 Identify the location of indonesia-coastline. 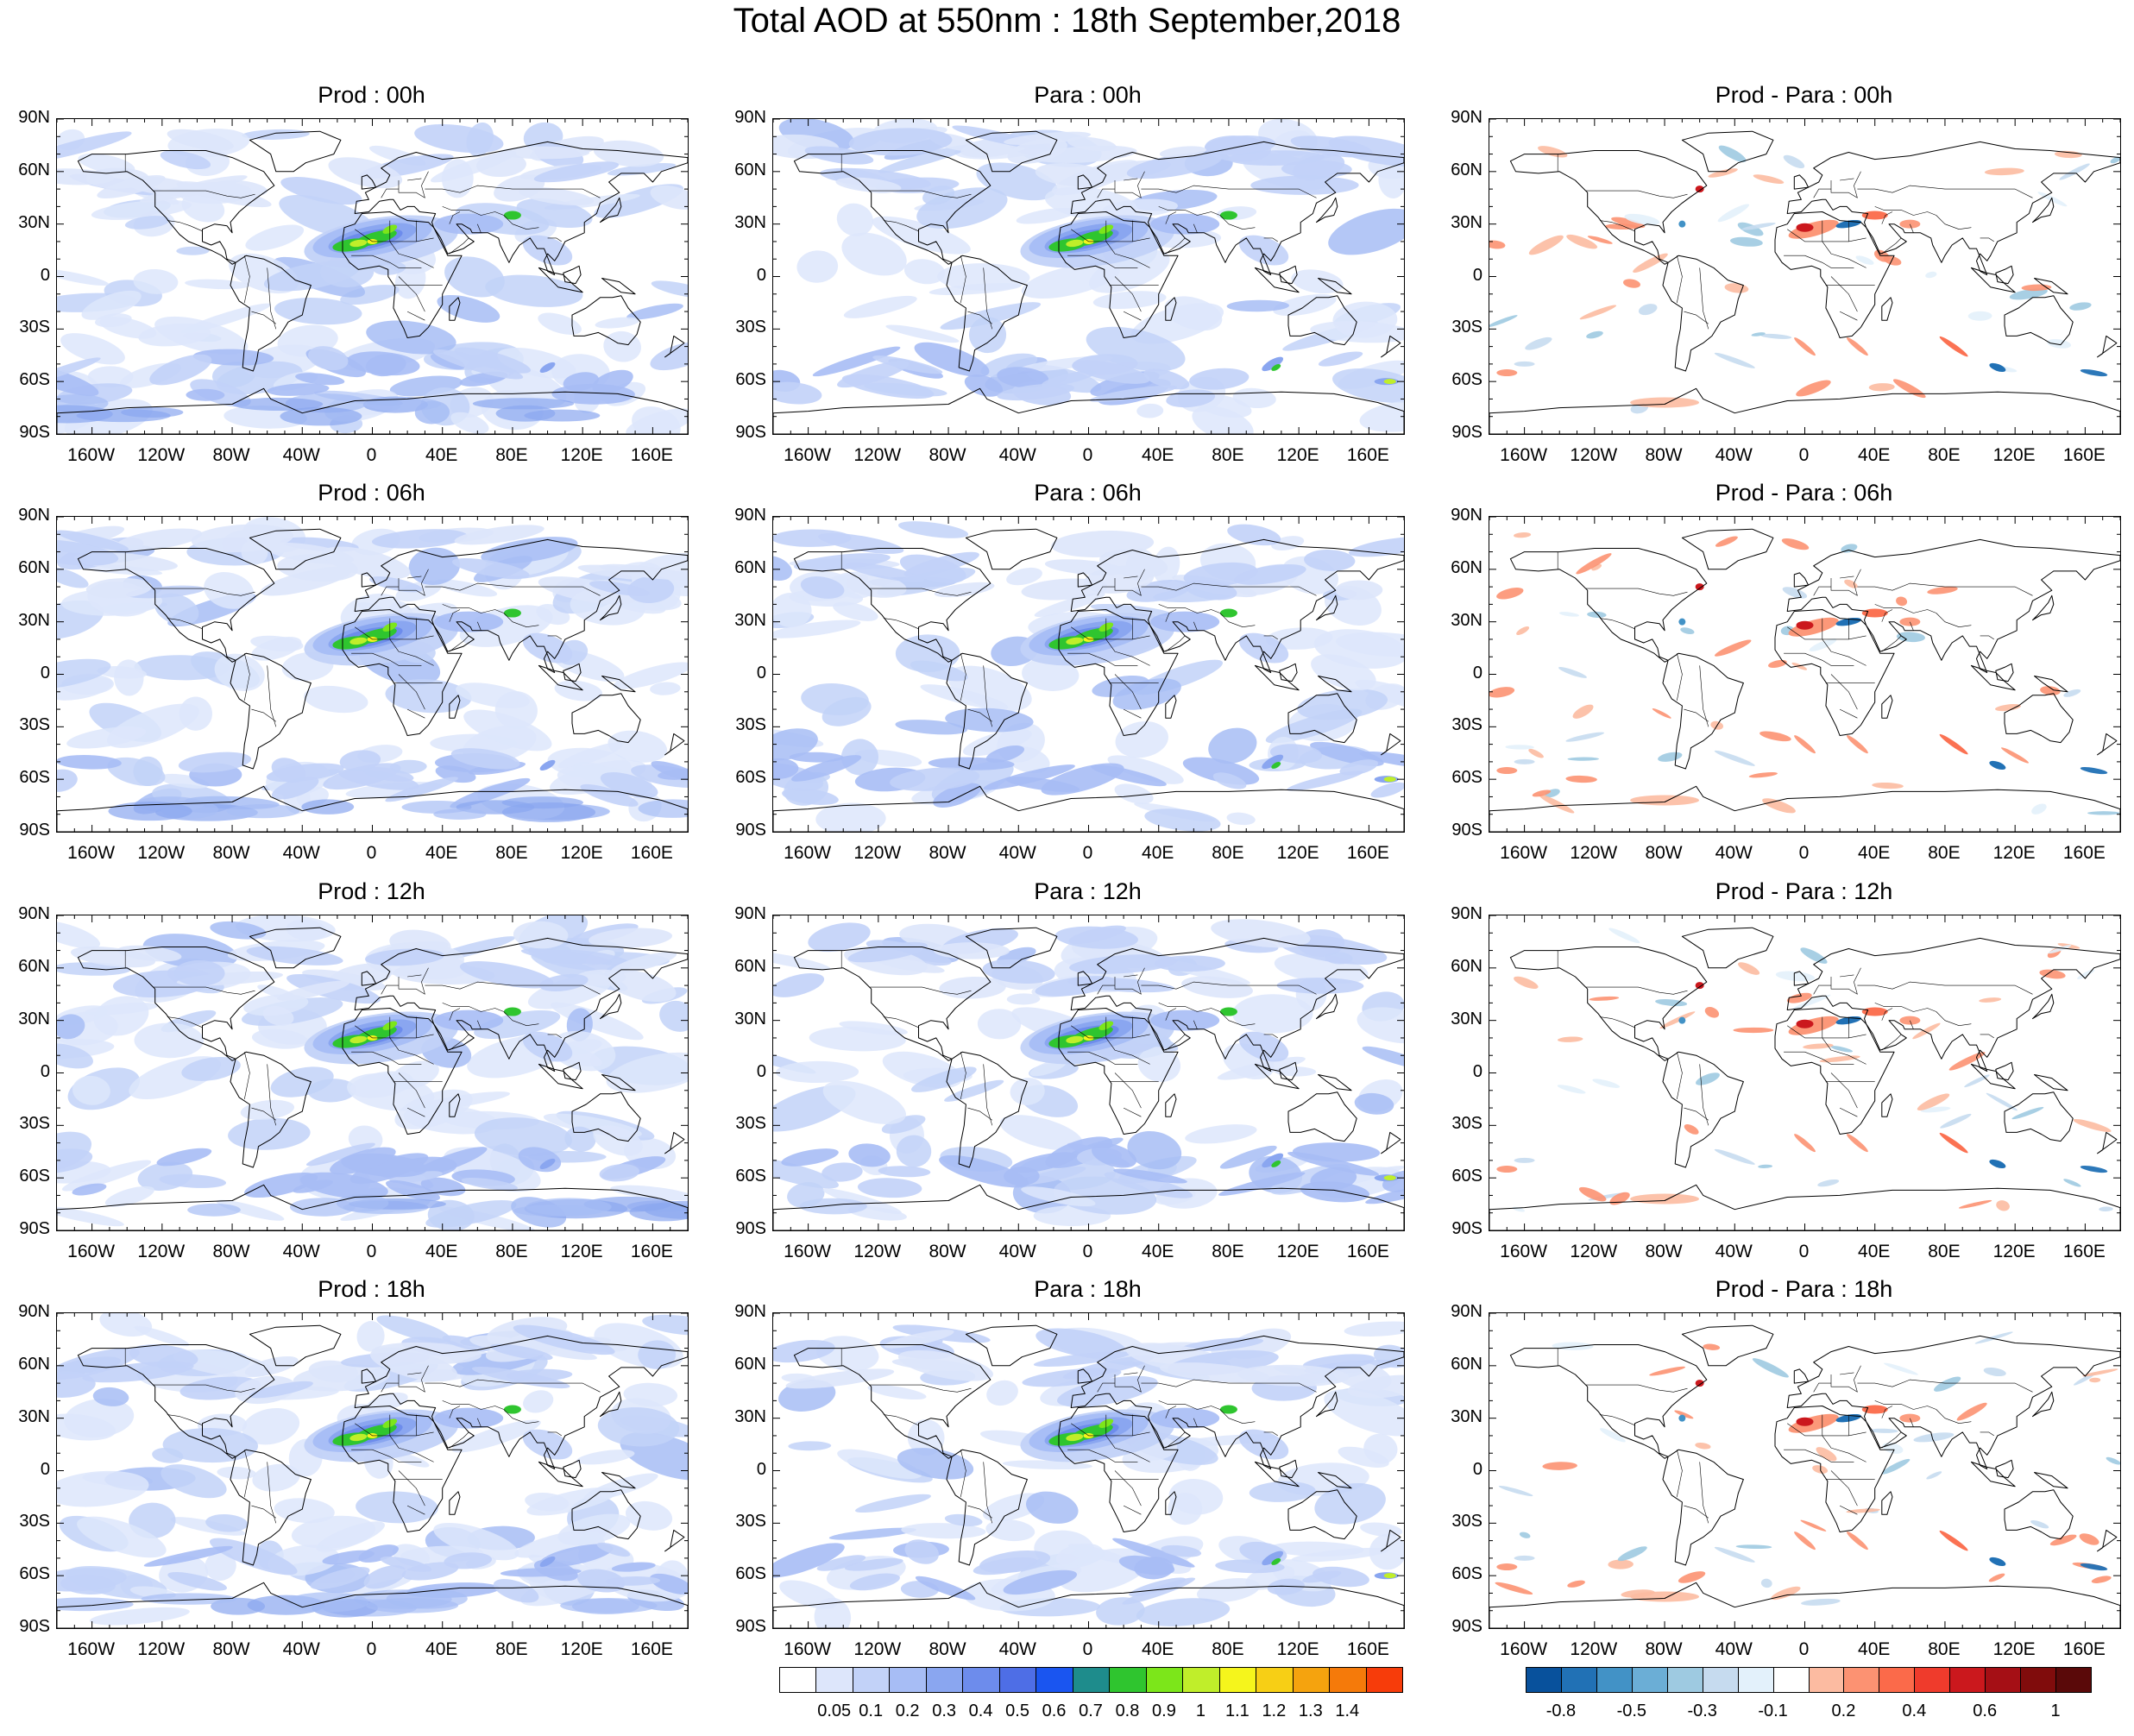
(560, 280).